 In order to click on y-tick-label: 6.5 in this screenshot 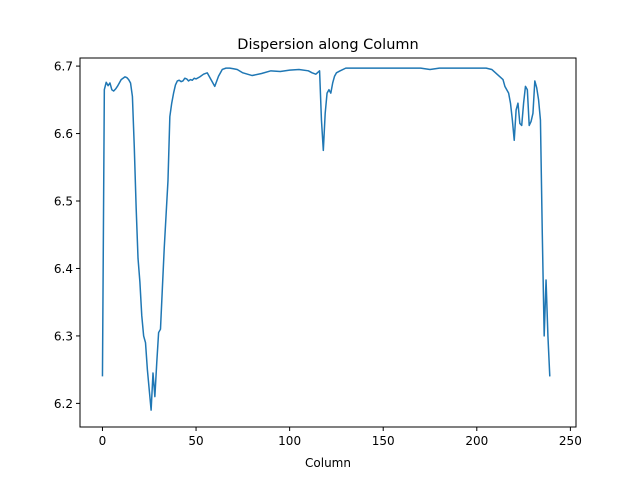, I will do `click(63, 202)`.